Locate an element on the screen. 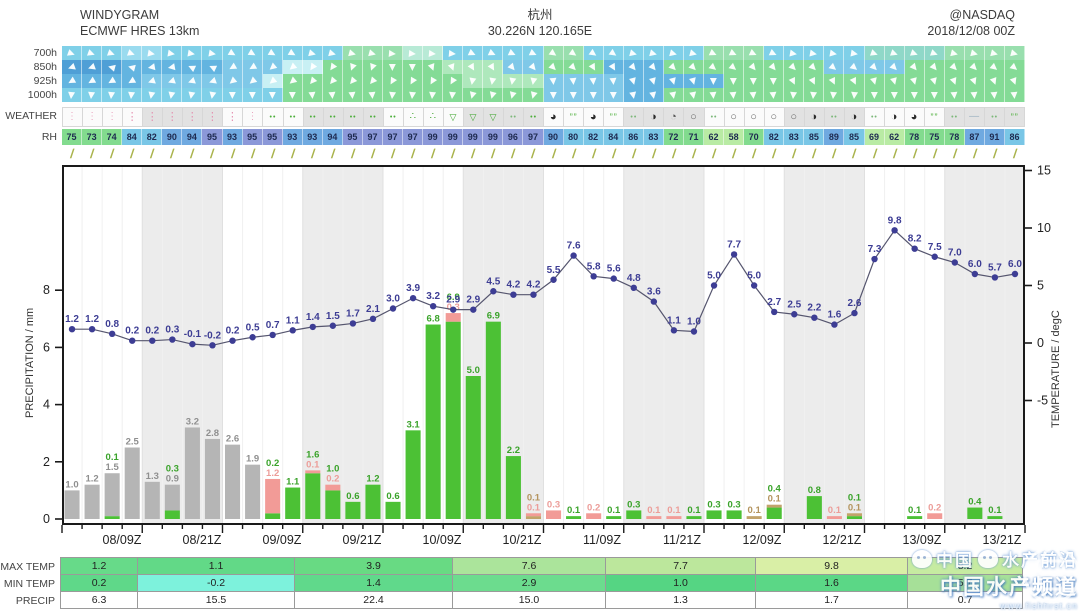 The height and width of the screenshot is (611, 1080). temperature-label: 1.2 is located at coordinates (92, 319).